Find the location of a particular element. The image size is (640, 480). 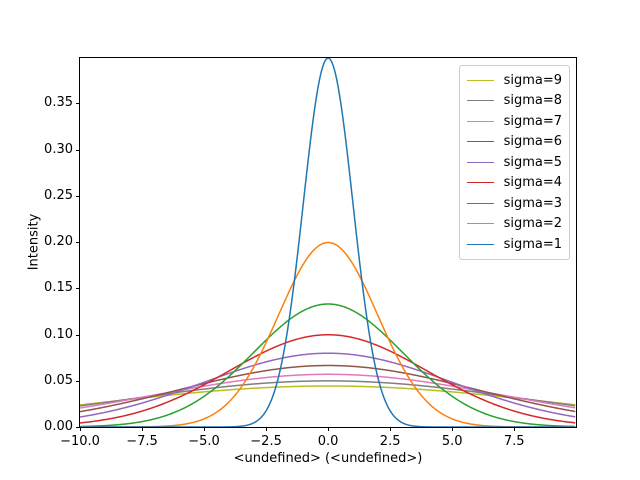

legend-item-sigma=5: sigma=5 is located at coordinates (514, 162).